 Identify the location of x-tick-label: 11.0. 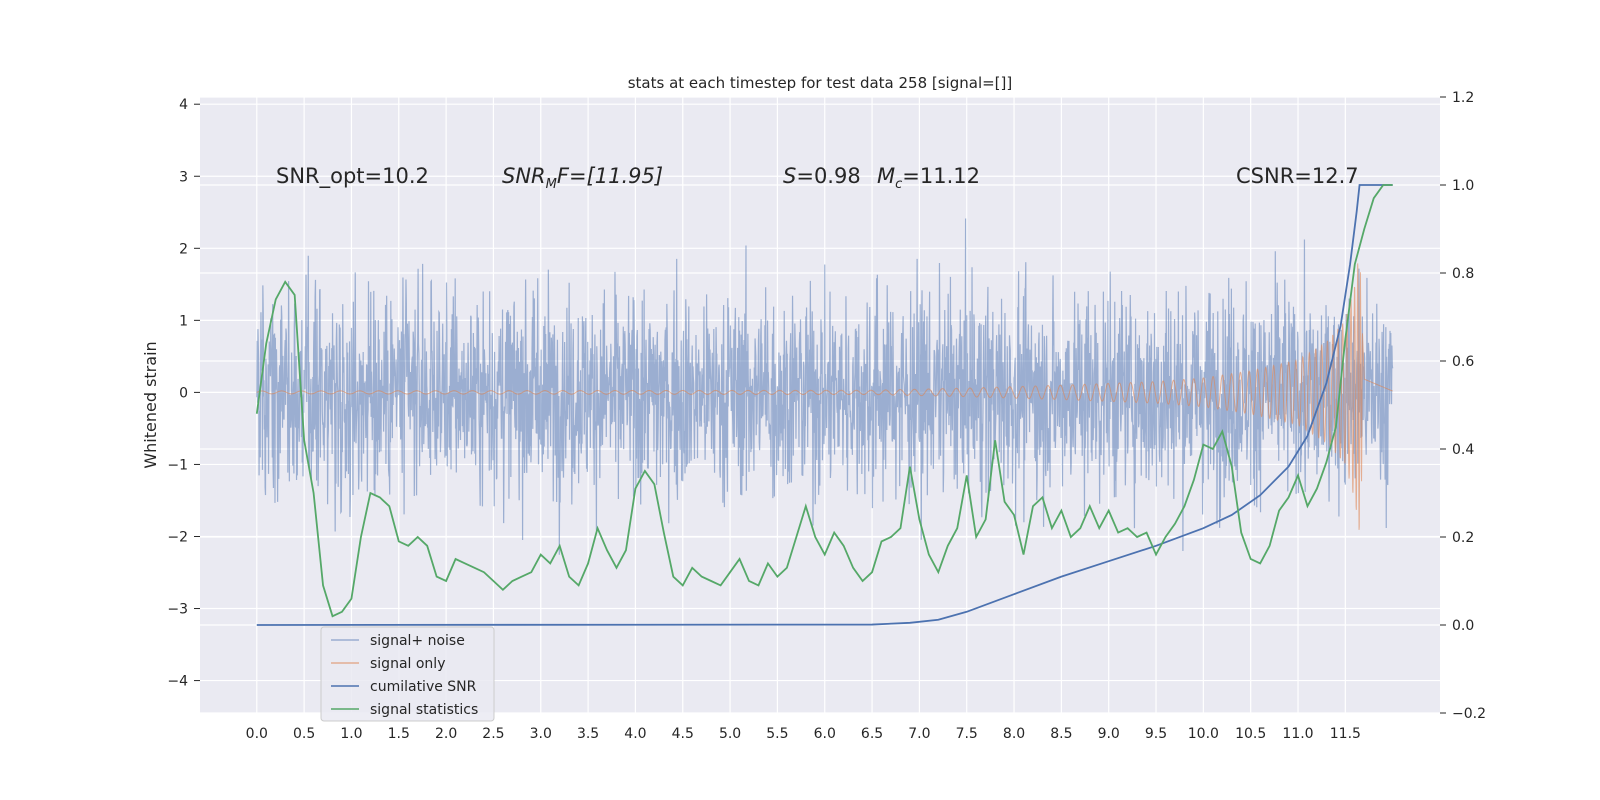
(1297, 734).